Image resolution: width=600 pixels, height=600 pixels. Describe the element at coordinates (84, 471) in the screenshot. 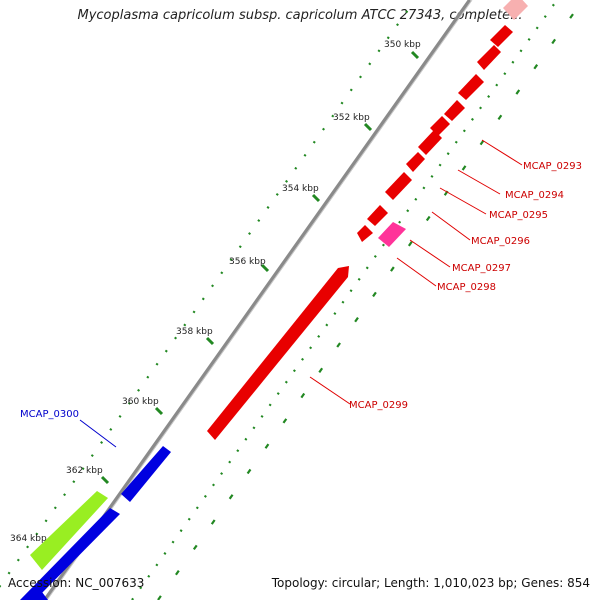

I see `ruler-label: 362 kbp` at that location.